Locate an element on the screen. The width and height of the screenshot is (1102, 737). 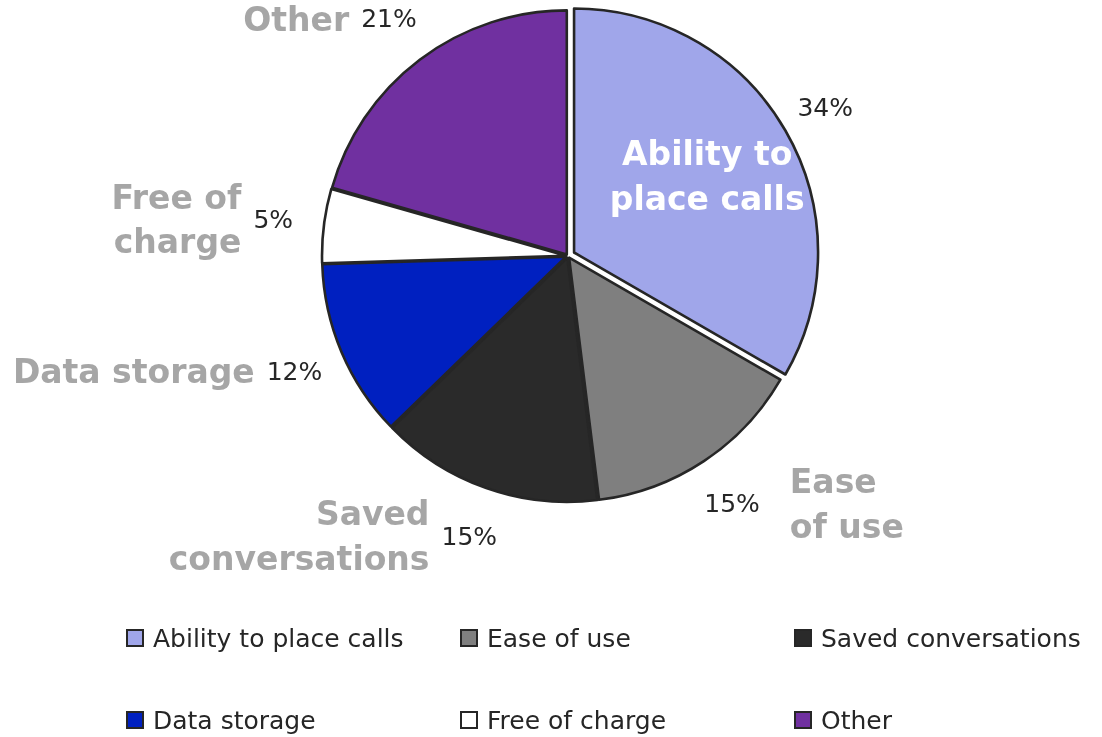
legend-label: Other is located at coordinates (857, 720).